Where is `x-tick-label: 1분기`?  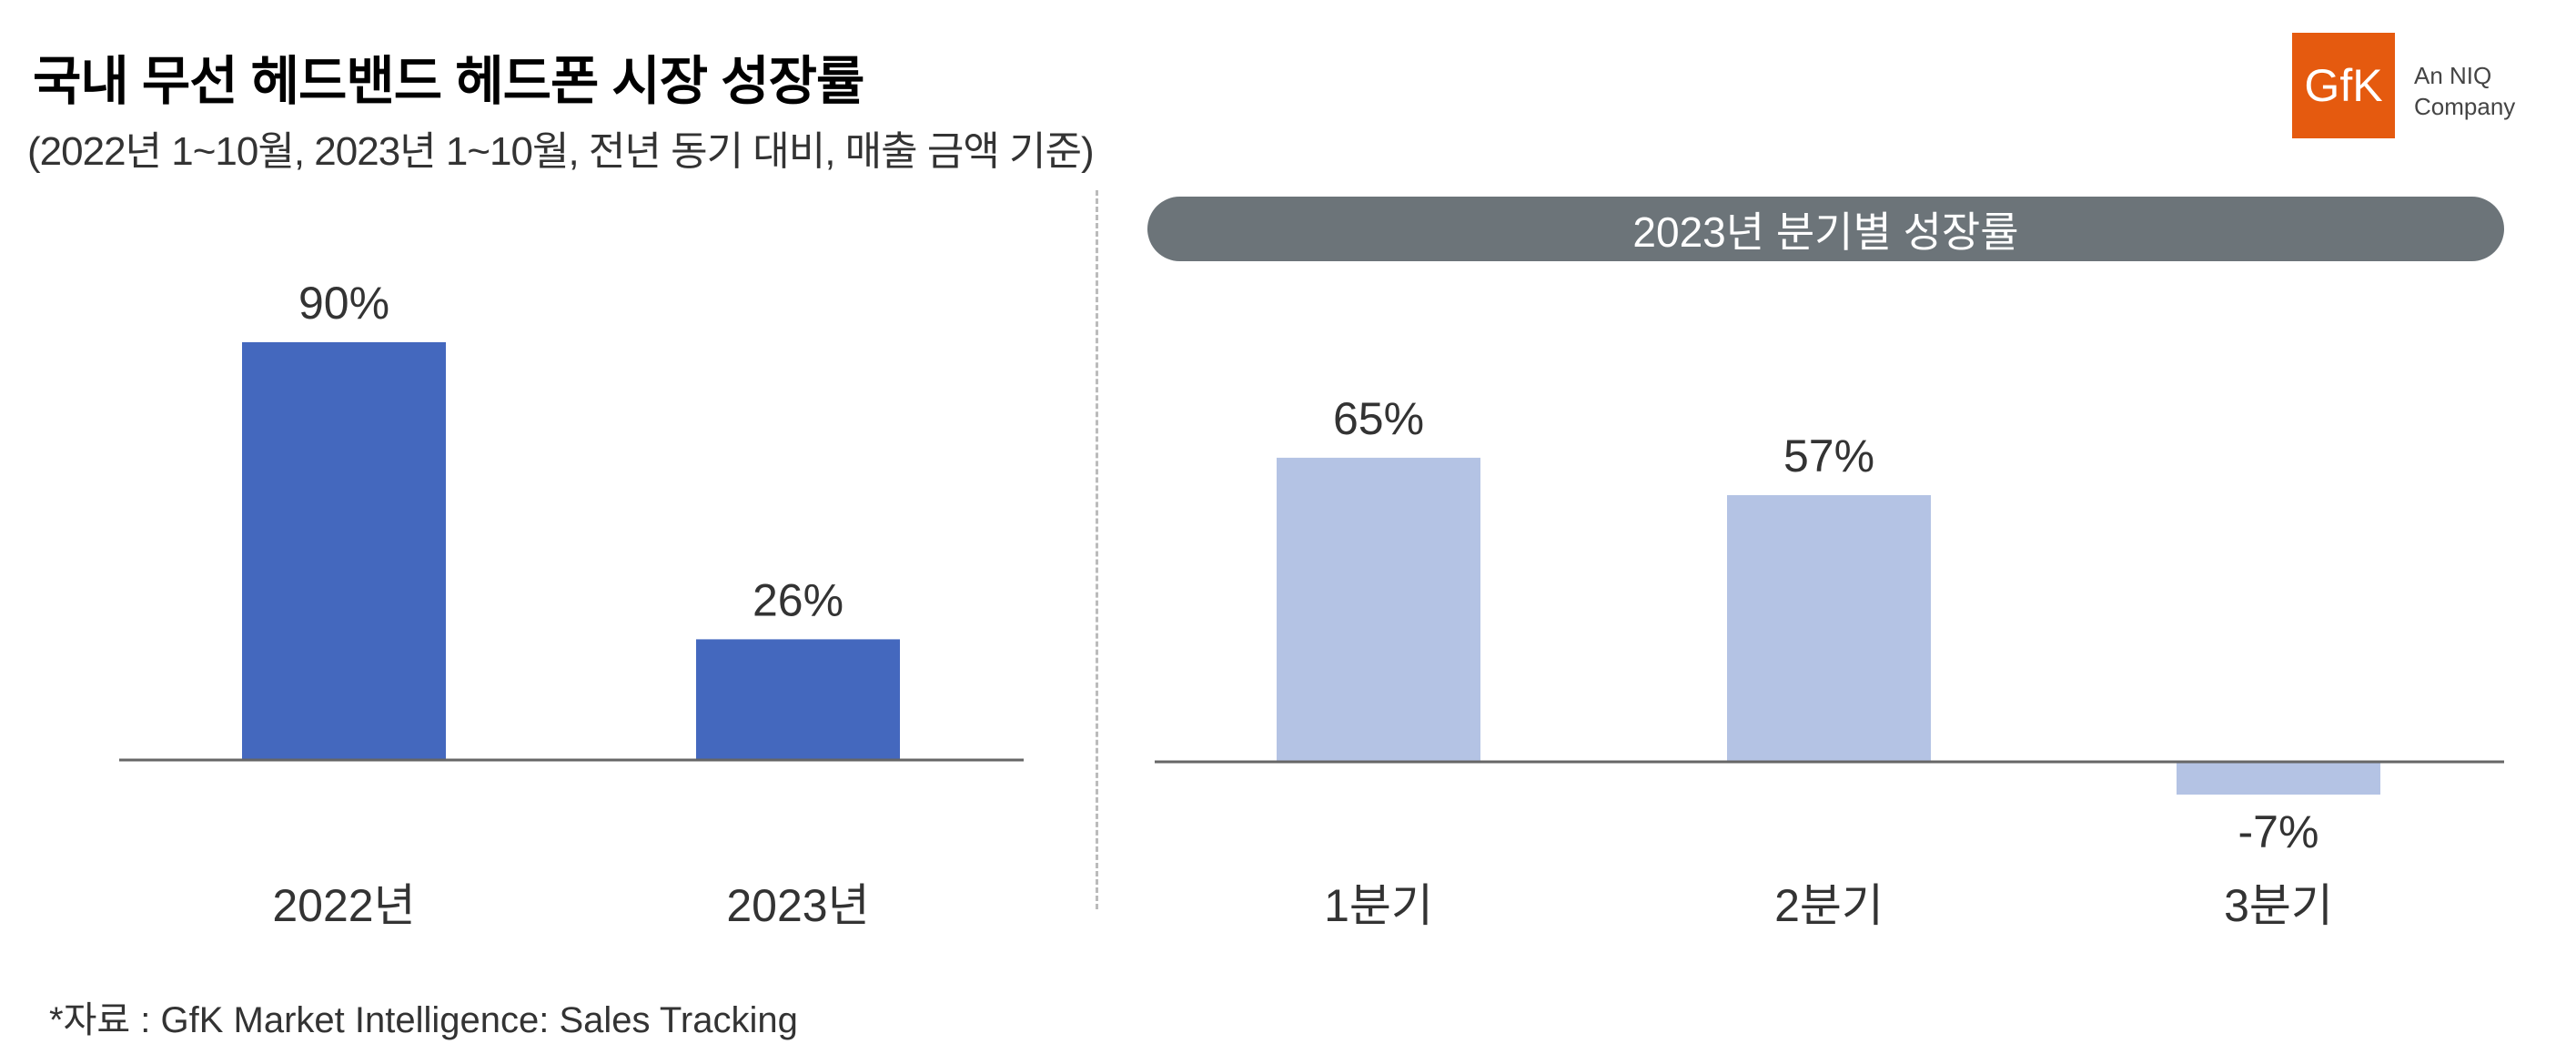 x-tick-label: 1분기 is located at coordinates (1378, 905).